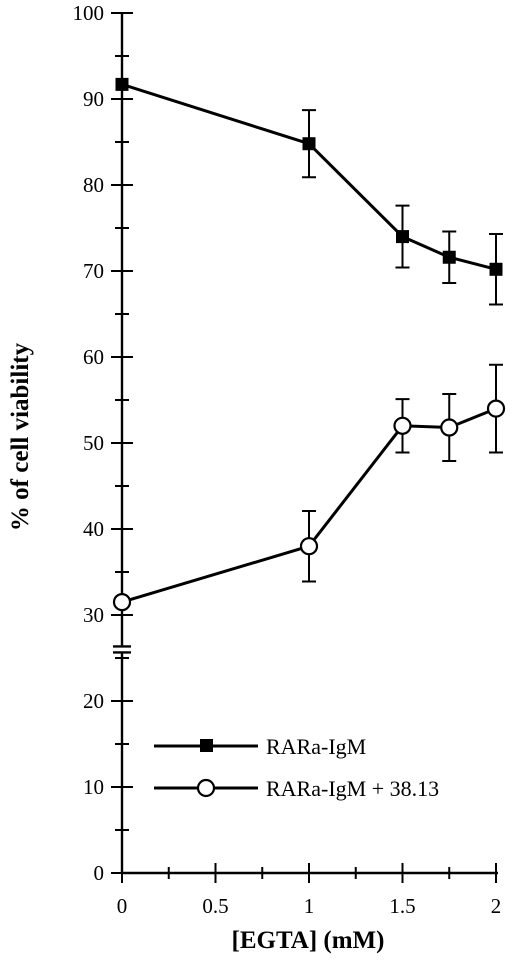 The width and height of the screenshot is (520, 971). I want to click on x-tick-label-1.5: 1.5, so click(402, 906).